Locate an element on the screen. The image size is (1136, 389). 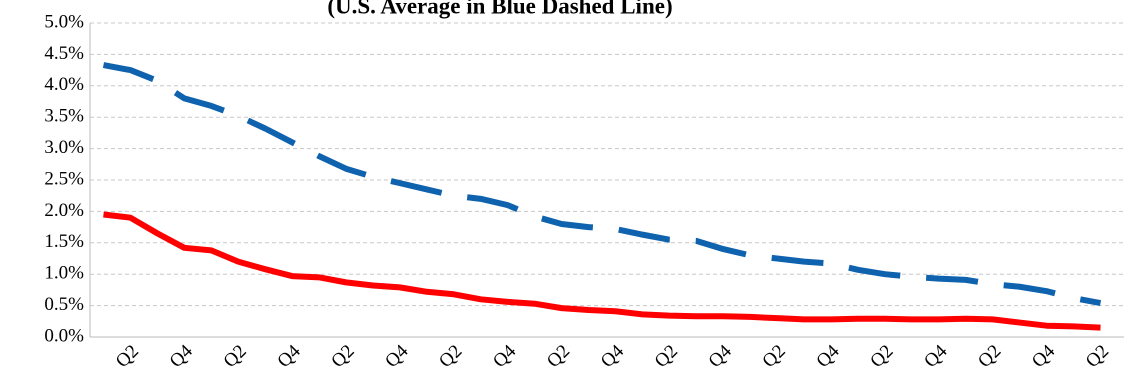
y-tick-label: 2.0% is located at coordinates (64, 210).